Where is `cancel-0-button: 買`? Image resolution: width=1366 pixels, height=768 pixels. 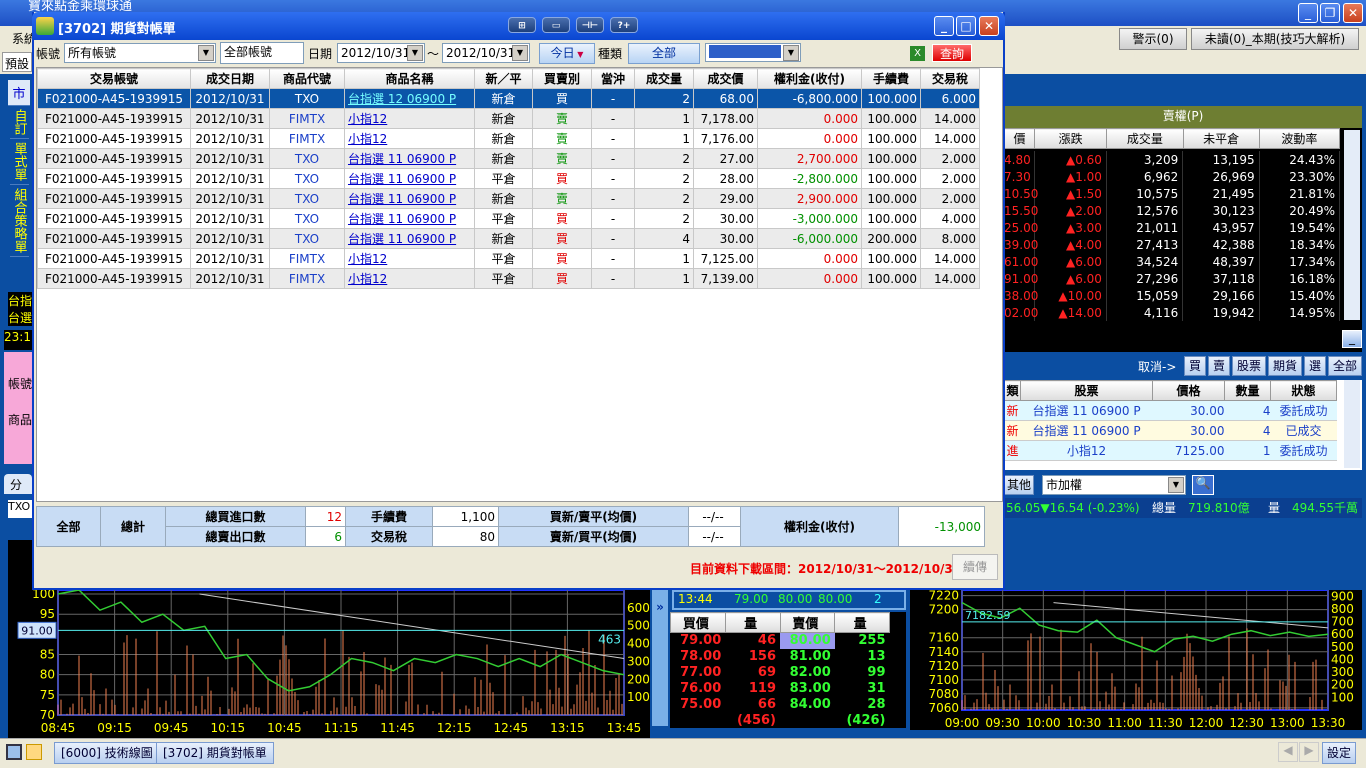 cancel-0-button: 買 is located at coordinates (1195, 366).